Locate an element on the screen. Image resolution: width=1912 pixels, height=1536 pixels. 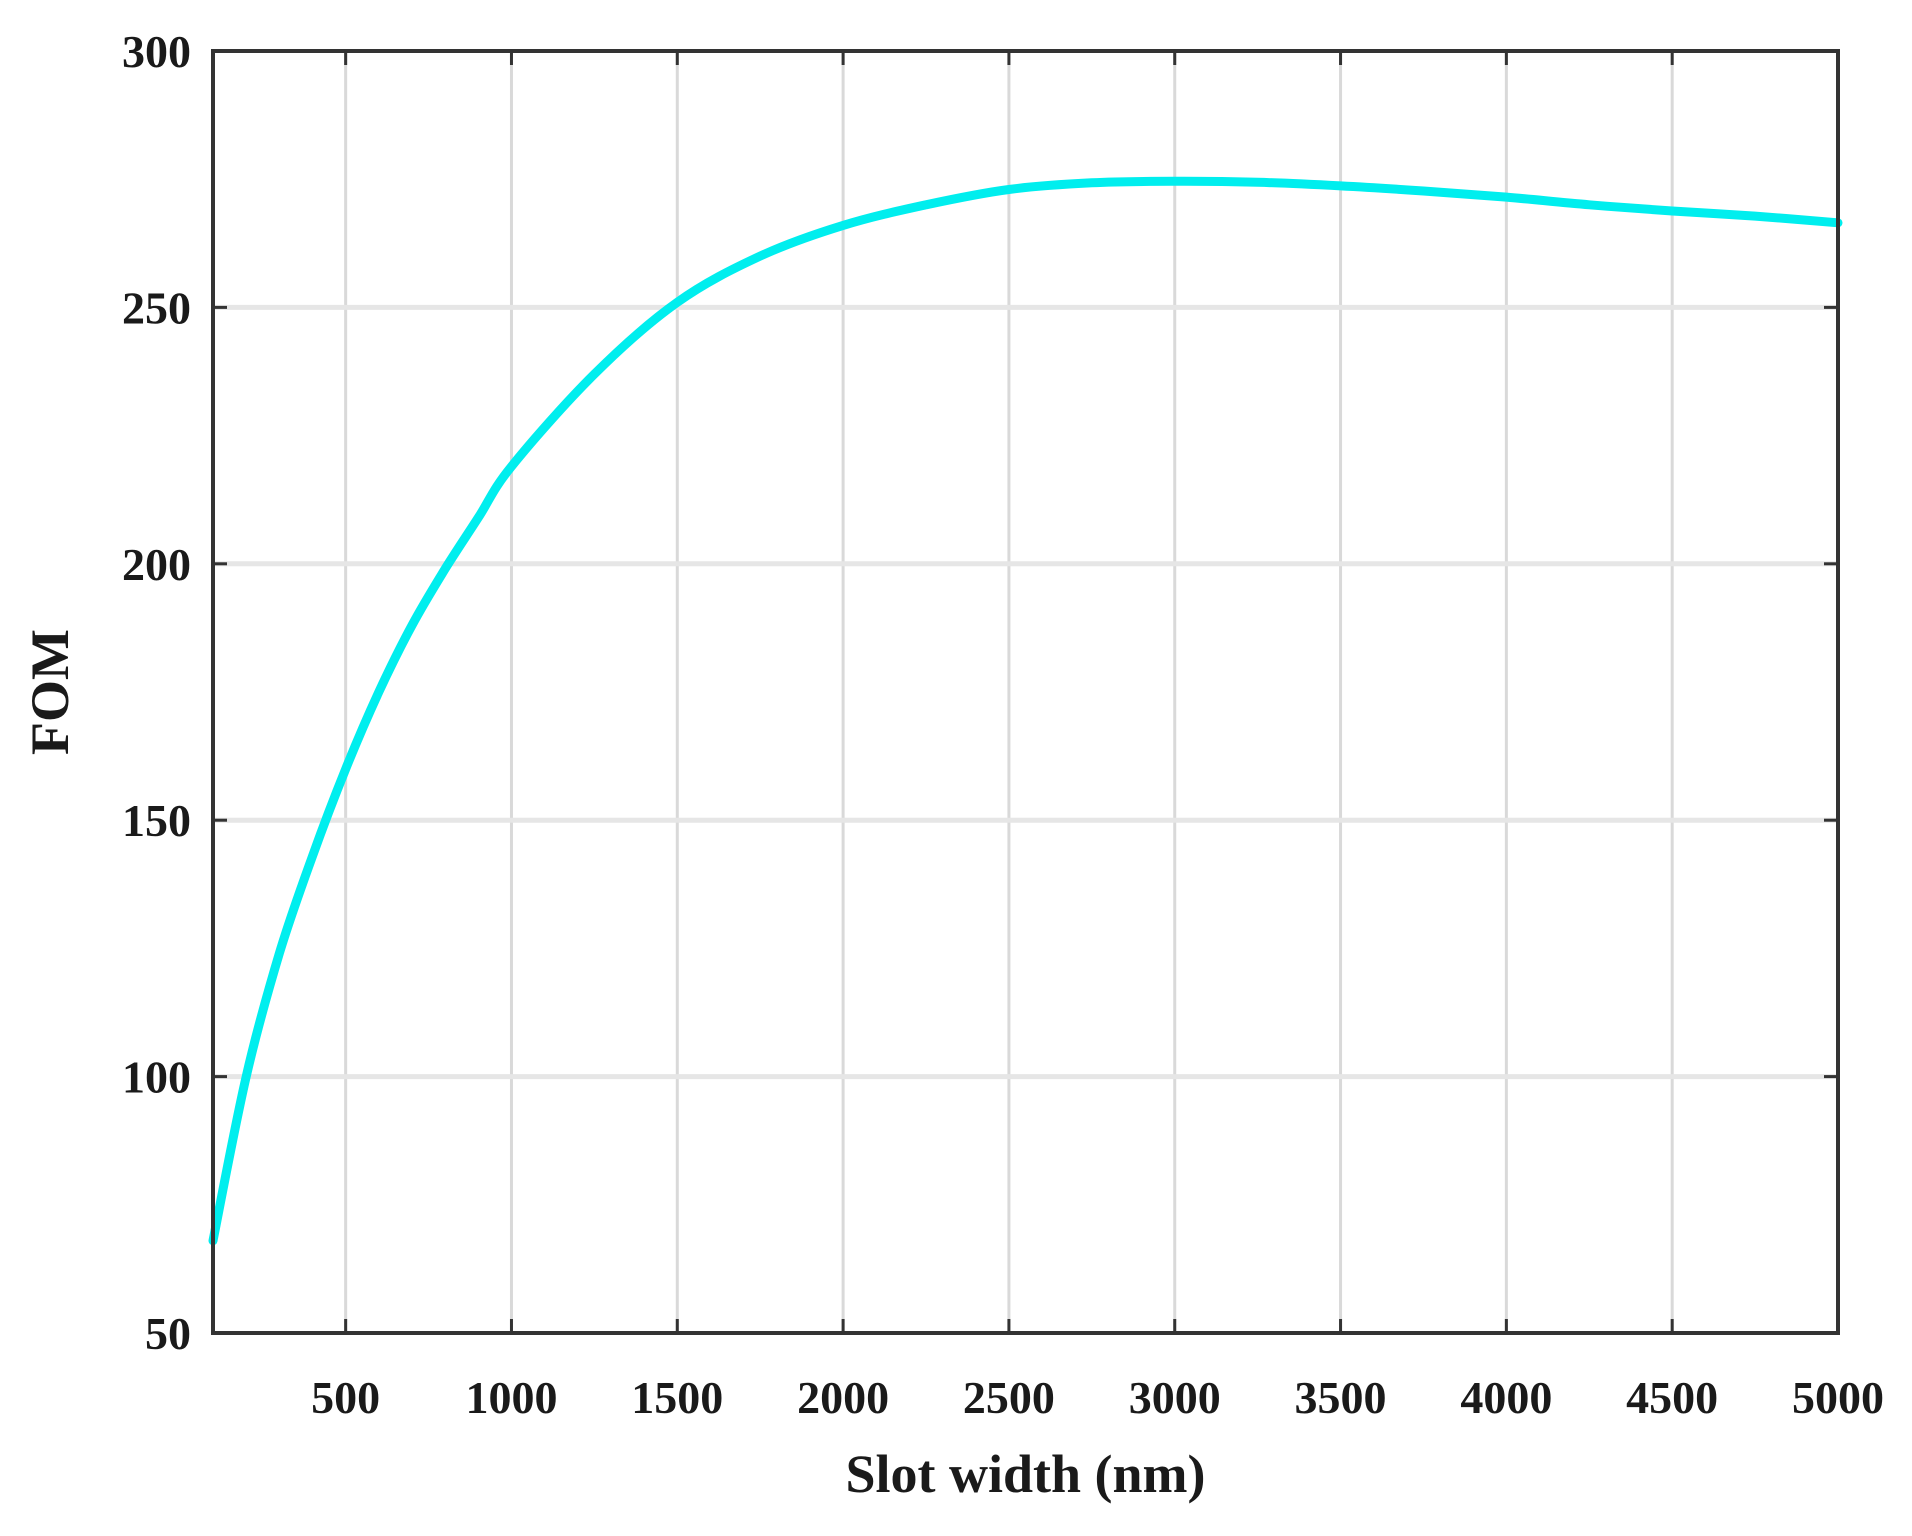
y-tick-label: 250 is located at coordinates (156, 307).